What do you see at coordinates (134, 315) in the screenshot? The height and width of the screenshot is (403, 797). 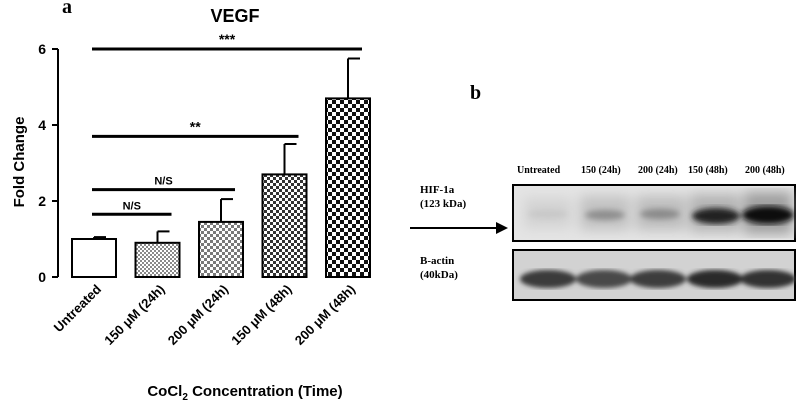 I see `x-tick-label: 150 μM (24h)` at bounding box center [134, 315].